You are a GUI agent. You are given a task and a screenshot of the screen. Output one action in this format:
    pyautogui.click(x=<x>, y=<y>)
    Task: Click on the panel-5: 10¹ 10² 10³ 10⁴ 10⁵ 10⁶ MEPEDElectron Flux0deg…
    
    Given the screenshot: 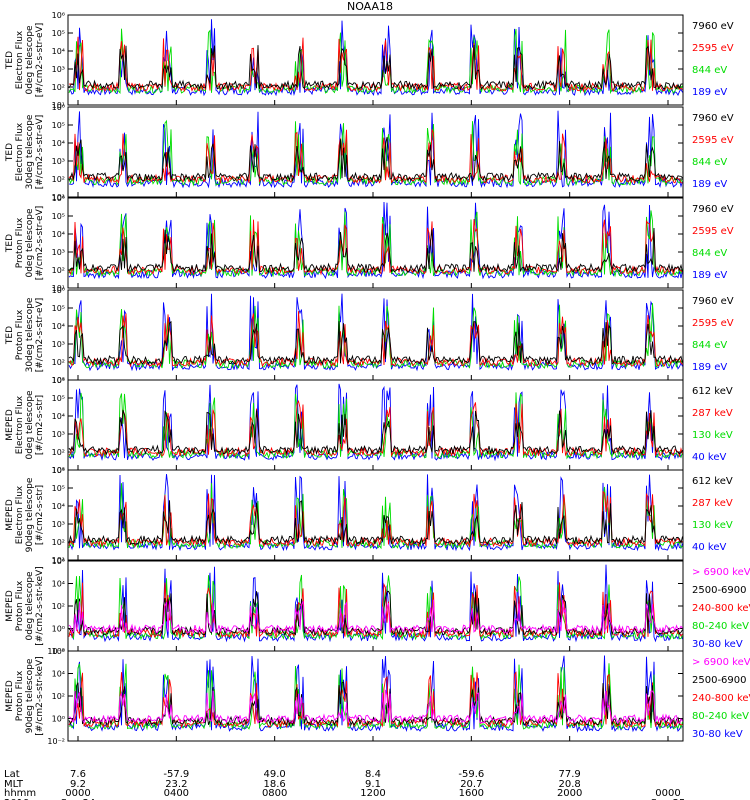 What is the action you would take?
    pyautogui.click(x=369, y=425)
    